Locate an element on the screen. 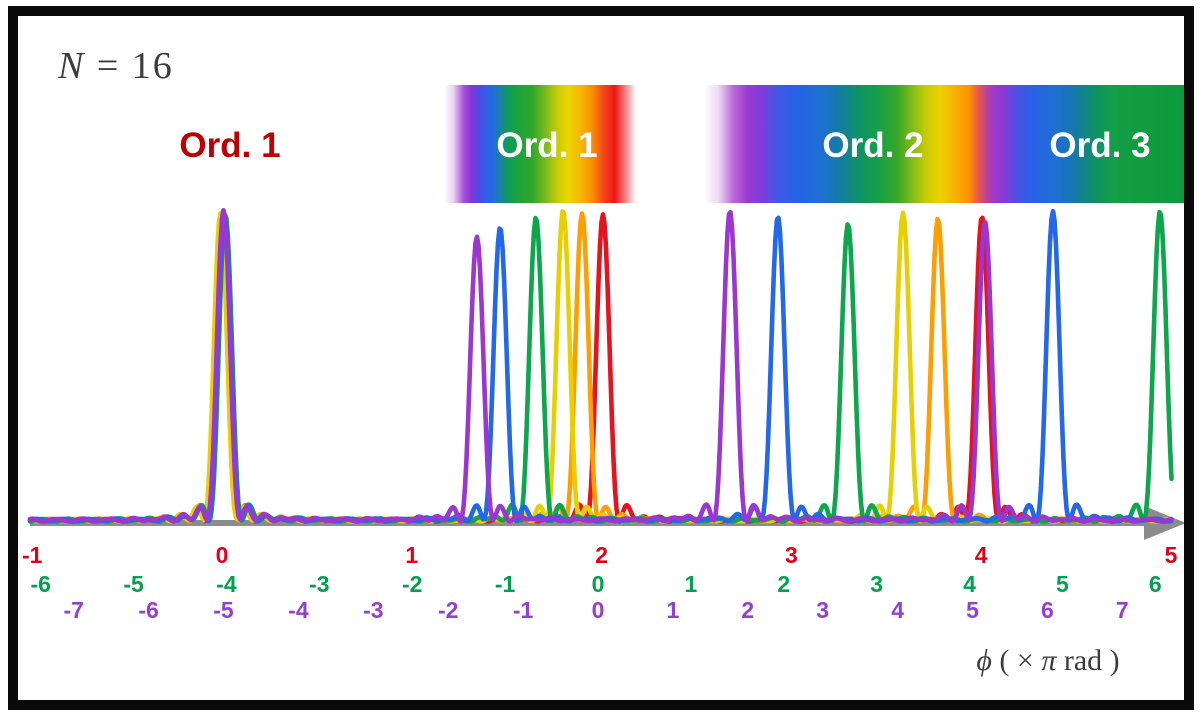 The height and width of the screenshot is (716, 1200). n-value: = 16 is located at coordinates (135, 66).